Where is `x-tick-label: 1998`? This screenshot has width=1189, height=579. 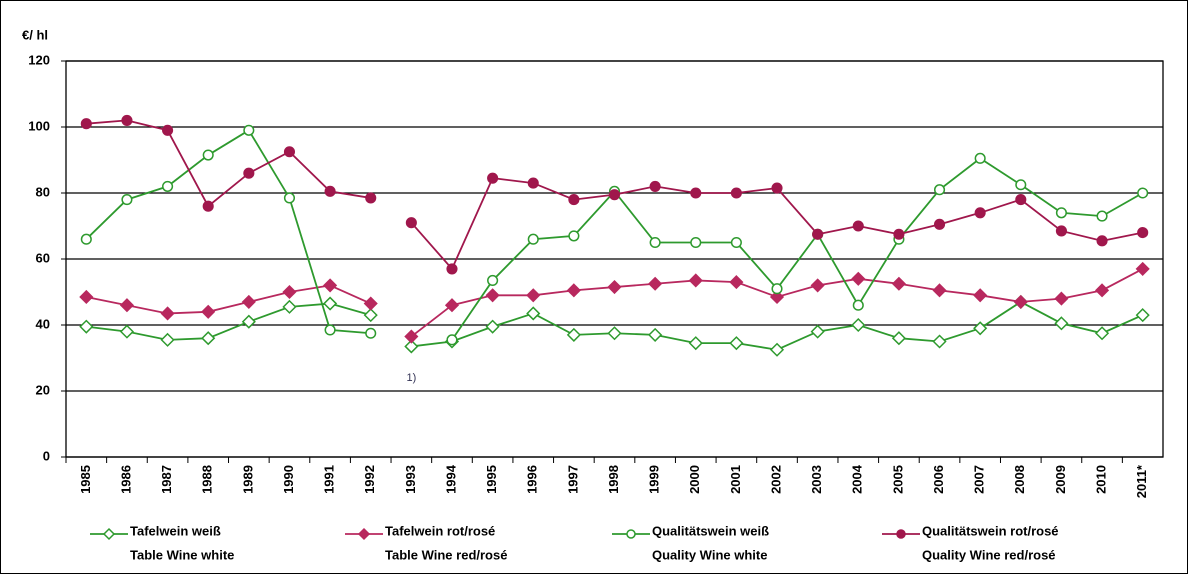
x-tick-label: 1998 is located at coordinates (613, 479).